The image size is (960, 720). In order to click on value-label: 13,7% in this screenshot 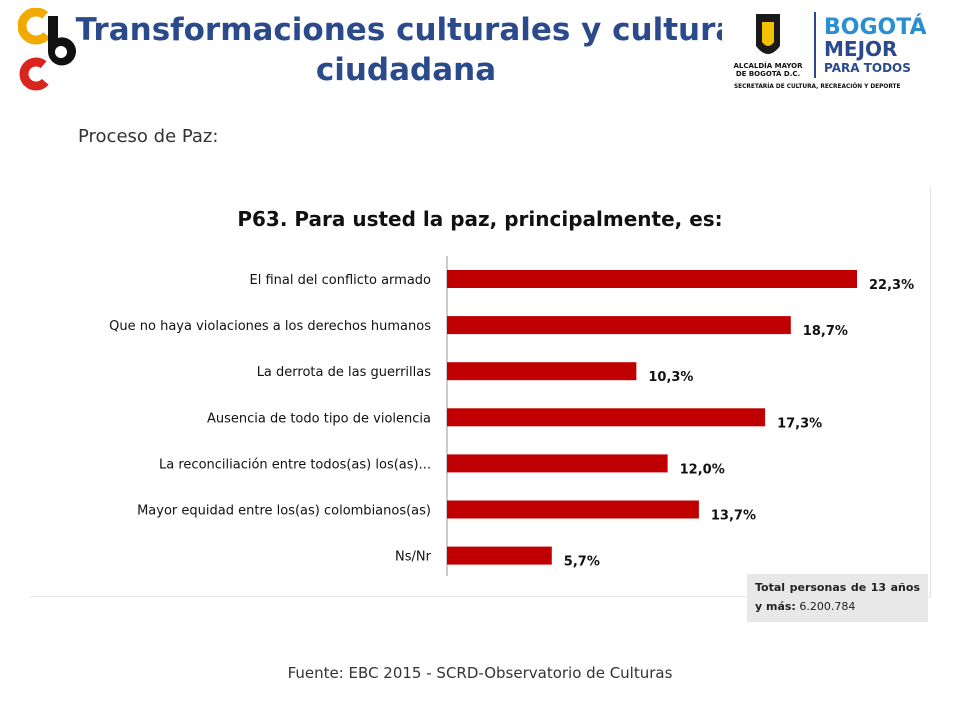, I will do `click(733, 516)`.